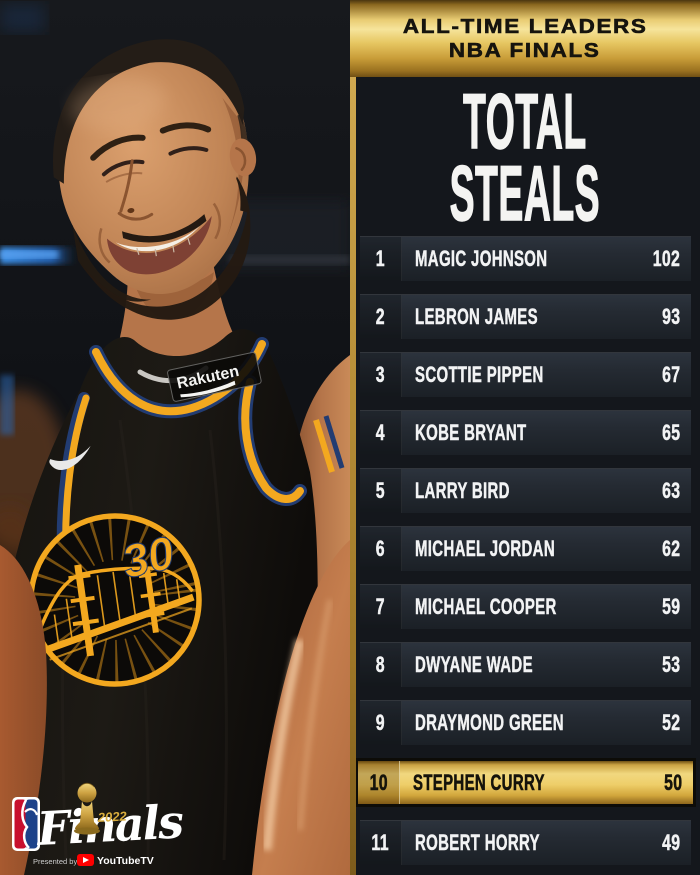 The image size is (700, 875). I want to click on steals-value: 65, so click(670, 433).